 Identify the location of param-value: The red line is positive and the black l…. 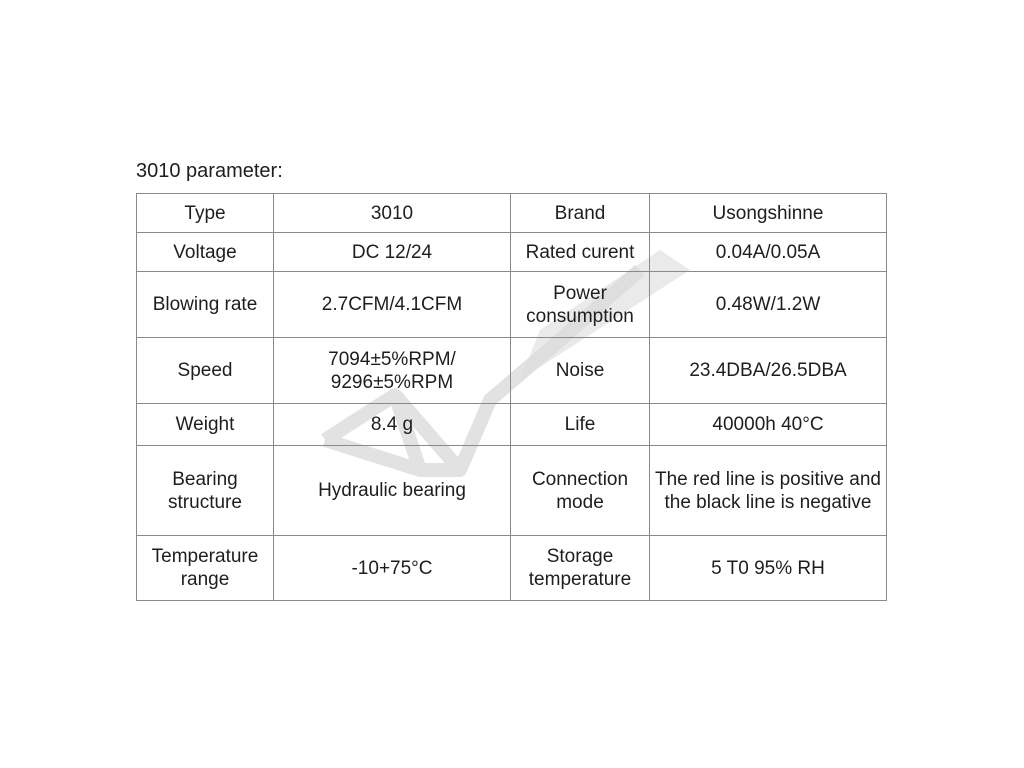
(768, 490).